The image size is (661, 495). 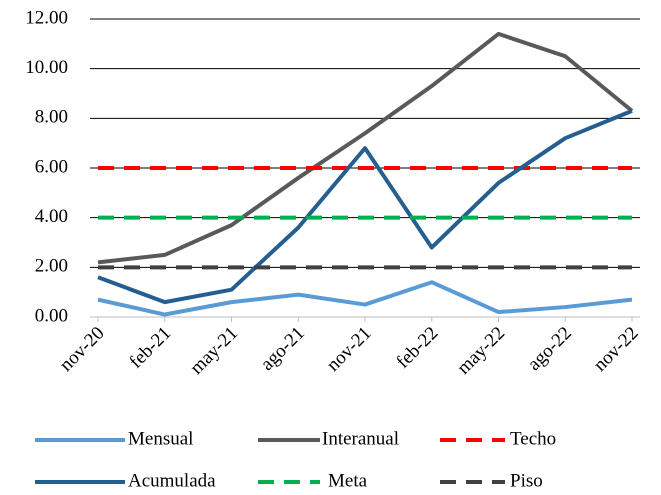 What do you see at coordinates (349, 349) in the screenshot?
I see `x-tick-label: nov-21` at bounding box center [349, 349].